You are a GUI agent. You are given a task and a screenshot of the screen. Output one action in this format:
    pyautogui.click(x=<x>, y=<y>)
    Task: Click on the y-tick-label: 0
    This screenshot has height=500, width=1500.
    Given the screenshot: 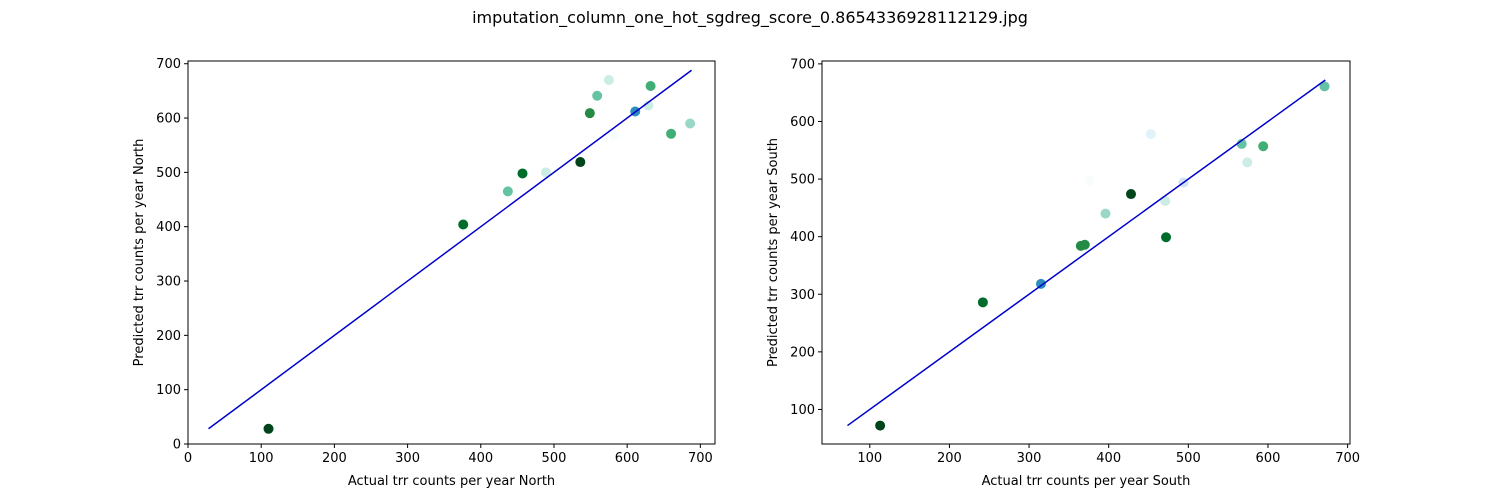 What is the action you would take?
    pyautogui.click(x=177, y=445)
    